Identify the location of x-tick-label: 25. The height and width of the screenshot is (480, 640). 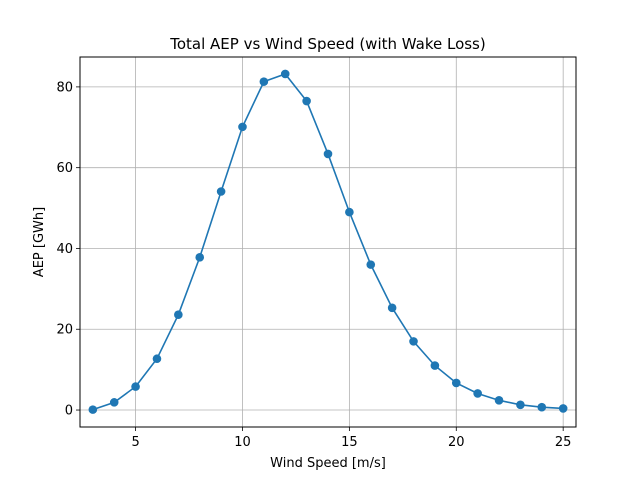
(563, 442).